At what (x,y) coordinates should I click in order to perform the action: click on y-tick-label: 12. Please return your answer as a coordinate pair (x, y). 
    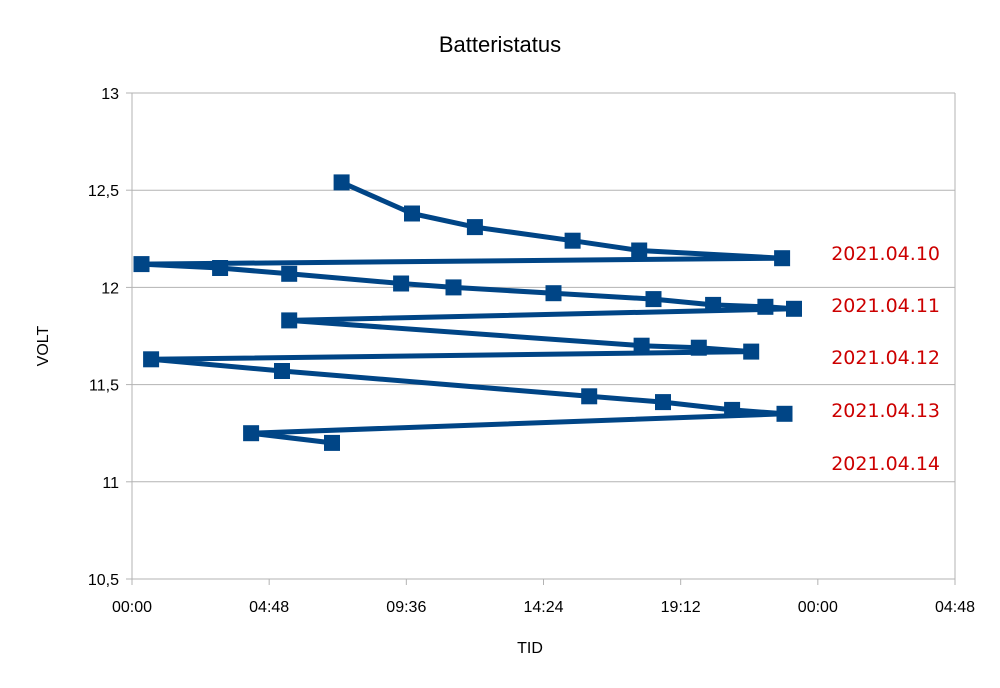
    Looking at the image, I should click on (110, 288).